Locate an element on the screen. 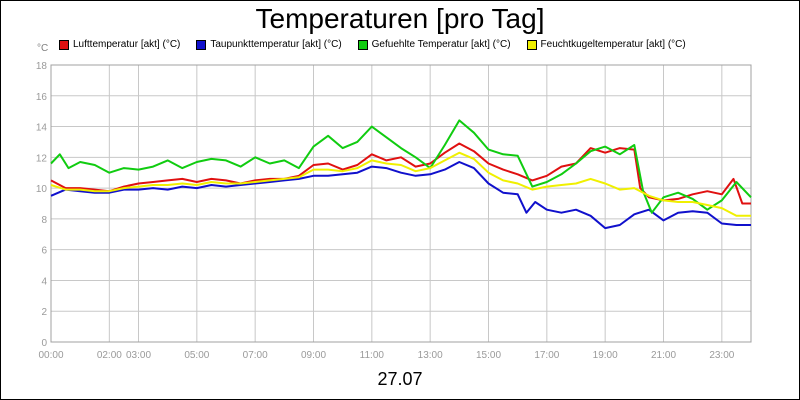 The width and height of the screenshot is (800, 400). legend-item-gefuehlte-temperatur: Gefuehlte Temperatur [akt] (°C) is located at coordinates (434, 44).